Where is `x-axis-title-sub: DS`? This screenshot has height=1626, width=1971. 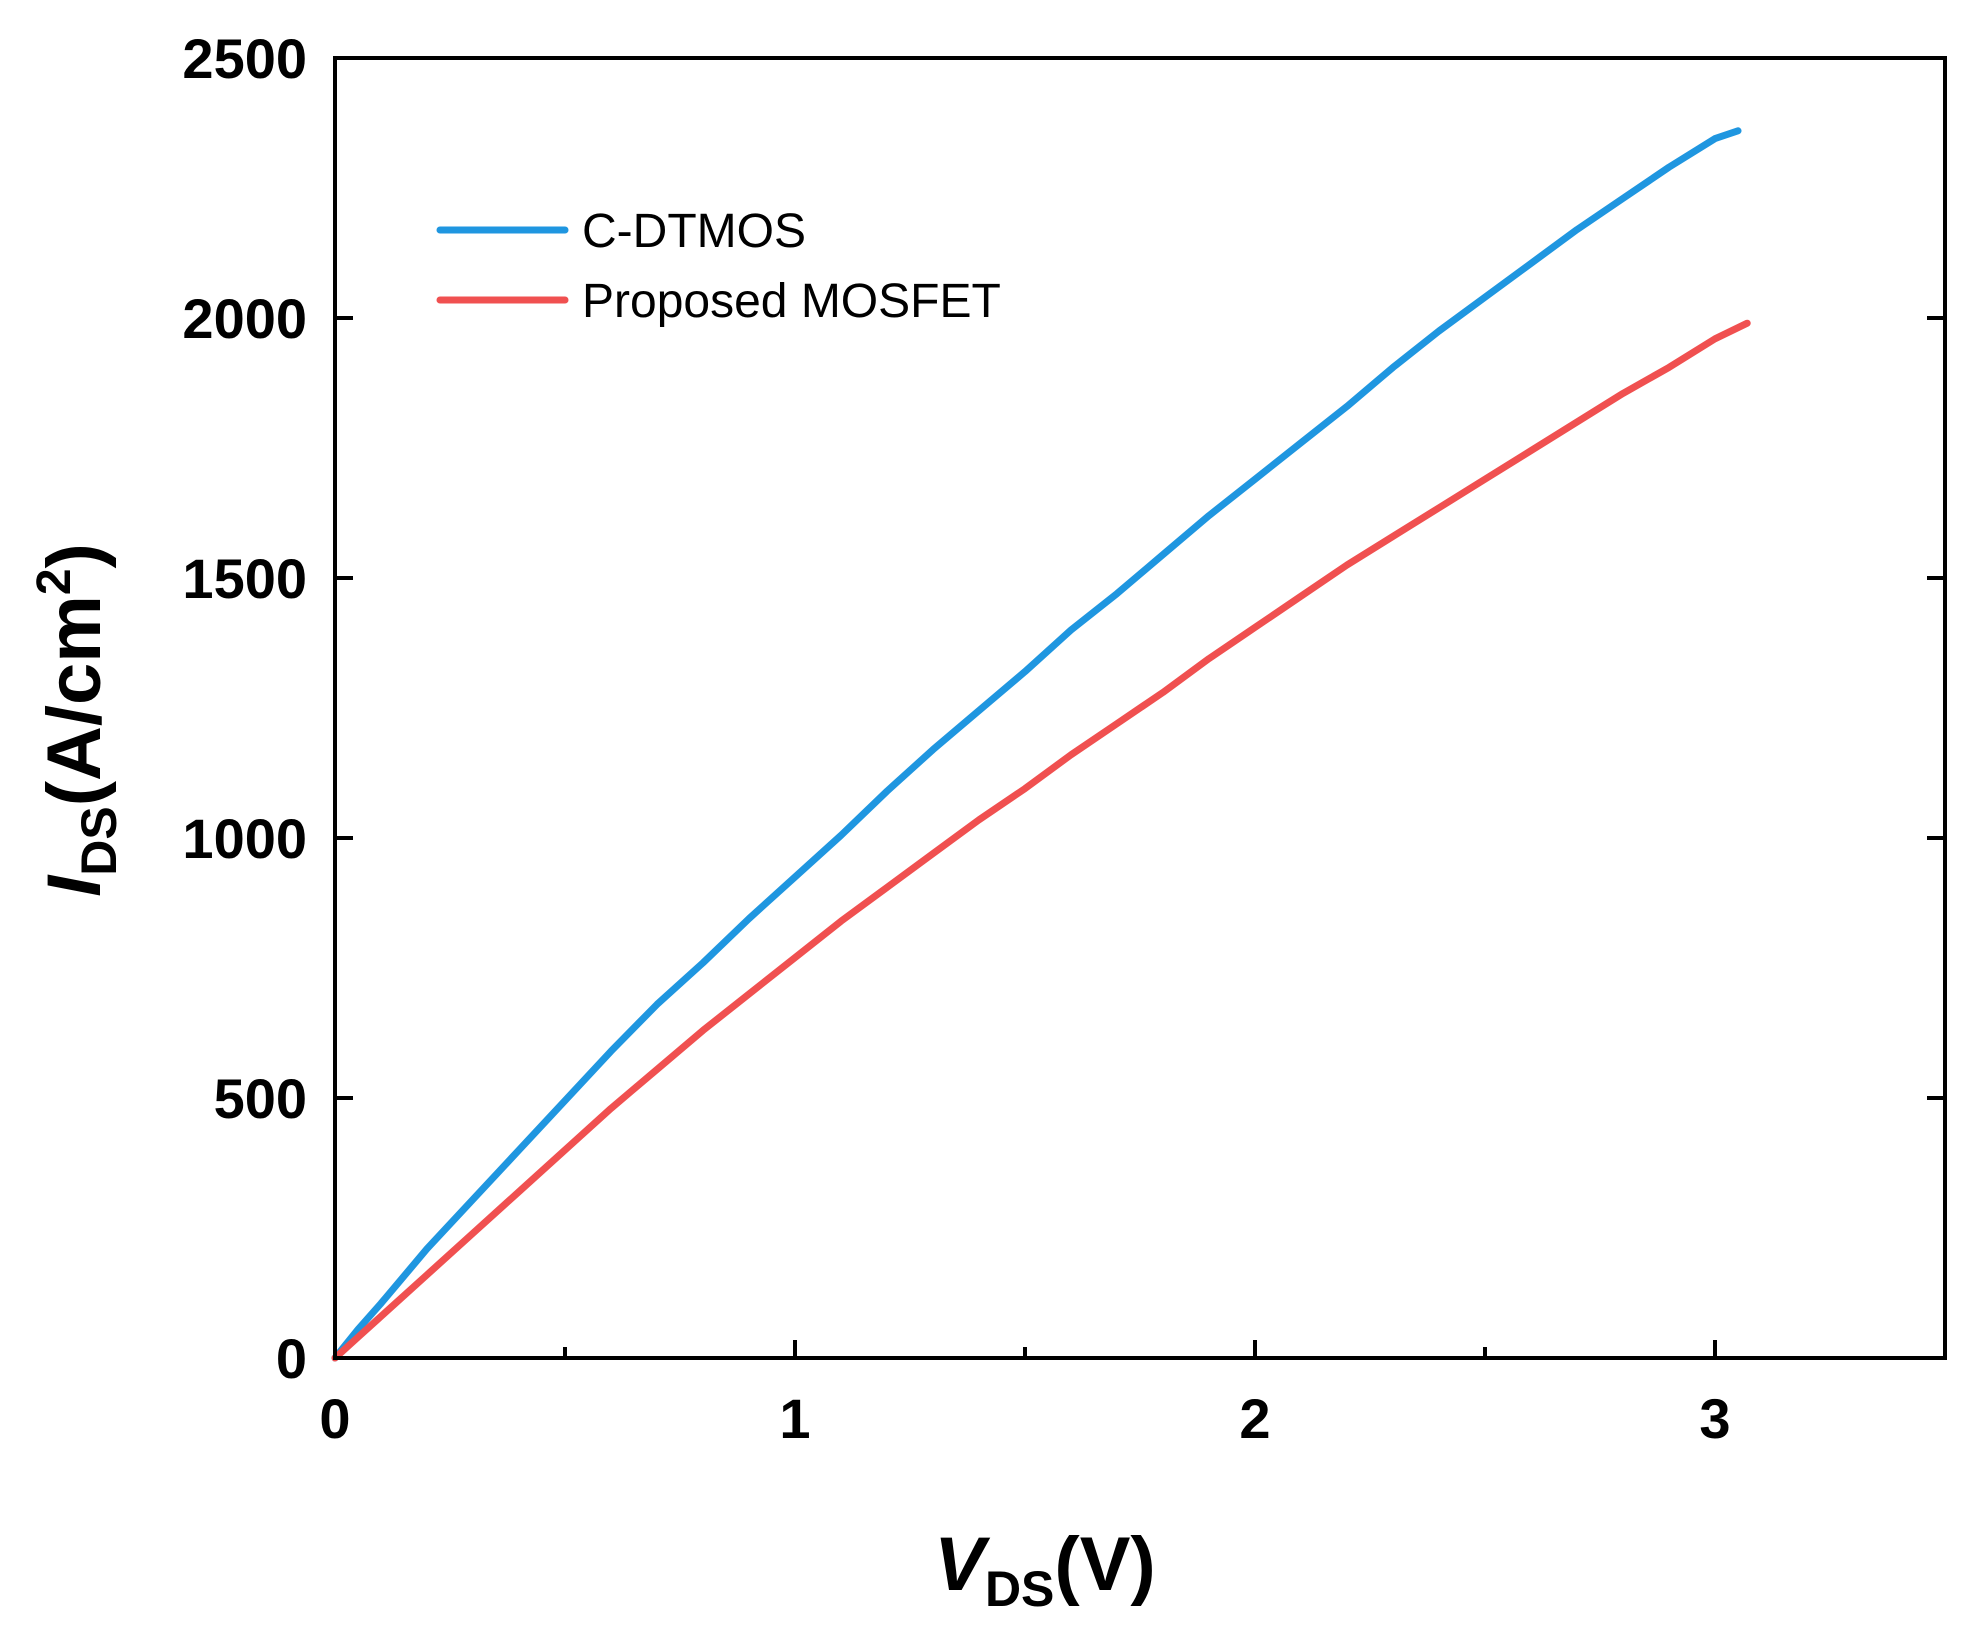 x-axis-title-sub: DS is located at coordinates (1019, 1589).